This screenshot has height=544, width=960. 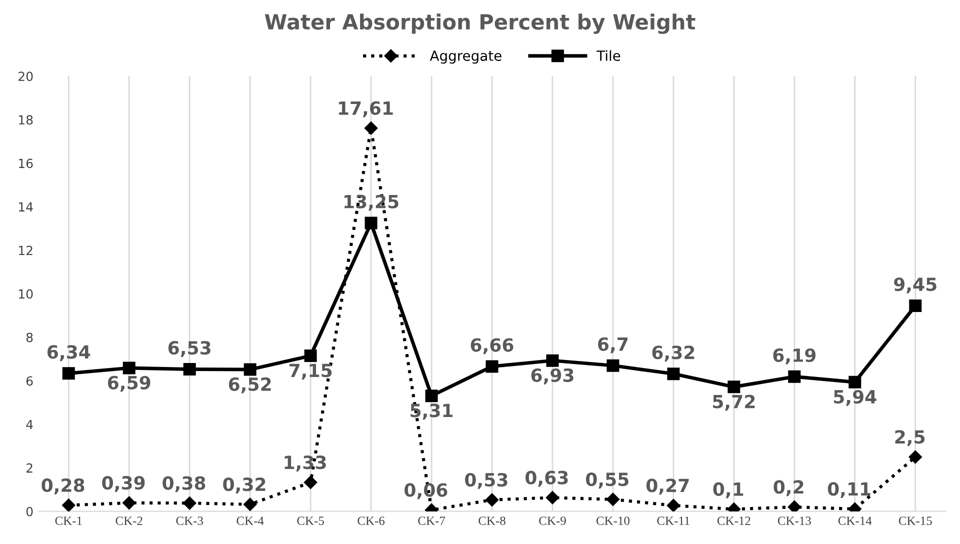 What do you see at coordinates (613, 521) in the screenshot?
I see `x-tick-label: CK-10` at bounding box center [613, 521].